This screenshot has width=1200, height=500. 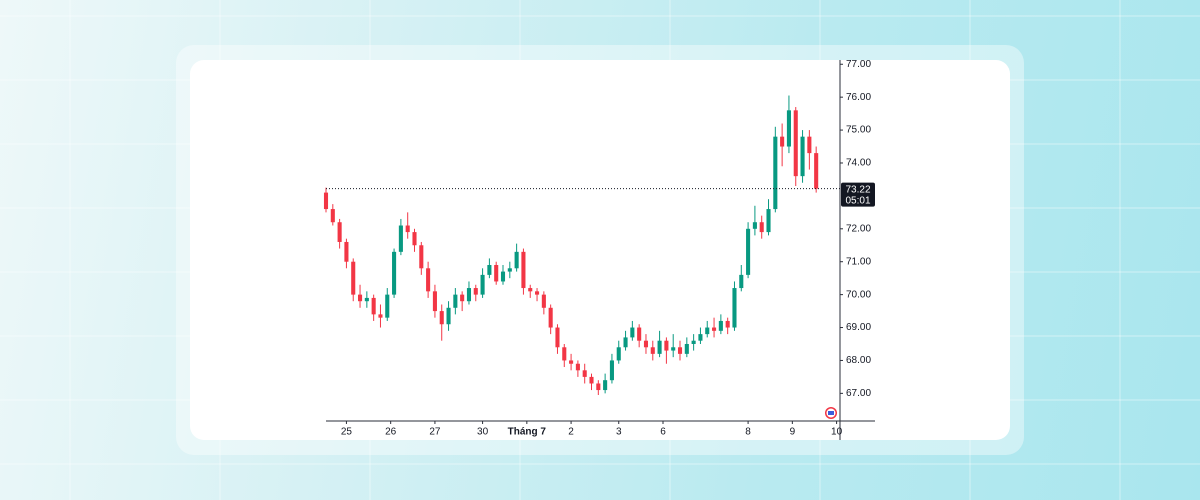 What do you see at coordinates (347, 432) in the screenshot?
I see `x-tick-label: 25` at bounding box center [347, 432].